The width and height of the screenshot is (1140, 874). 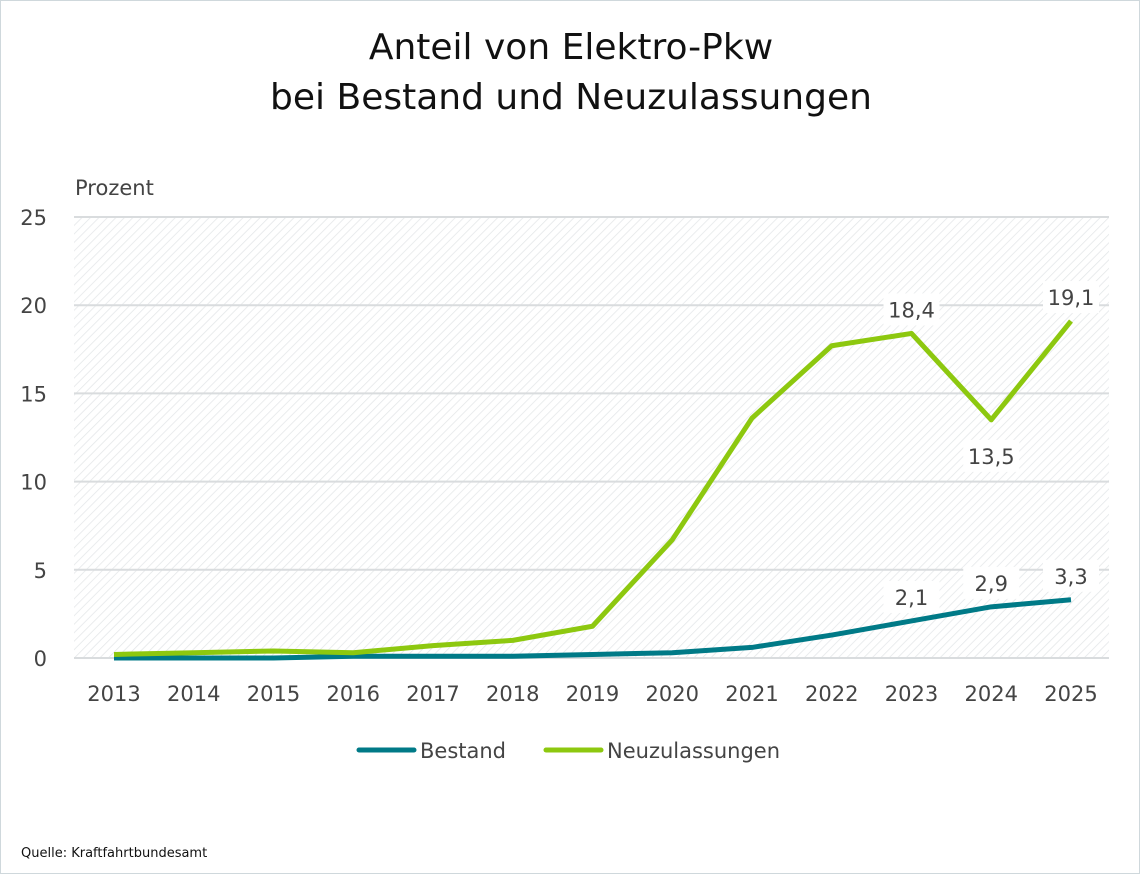 I want to click on source-note: Quelle: Kraftfahrtbundesamt, so click(x=114, y=853).